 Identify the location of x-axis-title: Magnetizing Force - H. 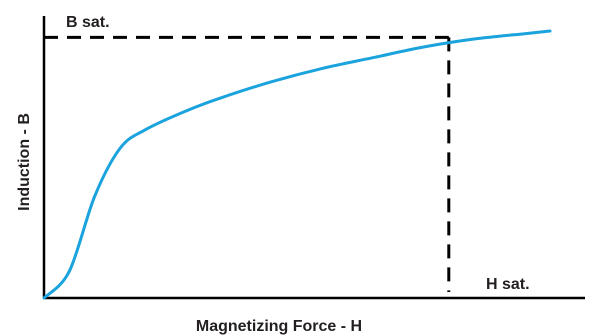
(279, 326).